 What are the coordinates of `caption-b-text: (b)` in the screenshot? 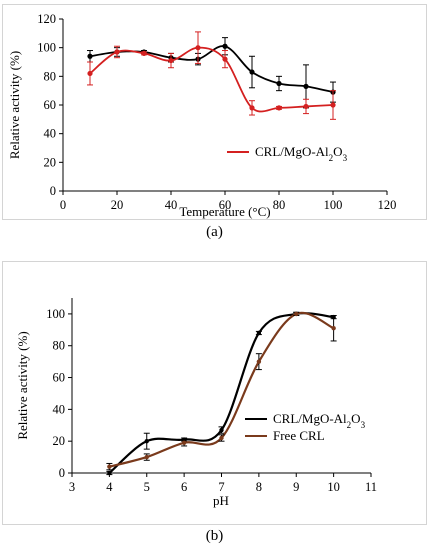 It's located at (214, 536).